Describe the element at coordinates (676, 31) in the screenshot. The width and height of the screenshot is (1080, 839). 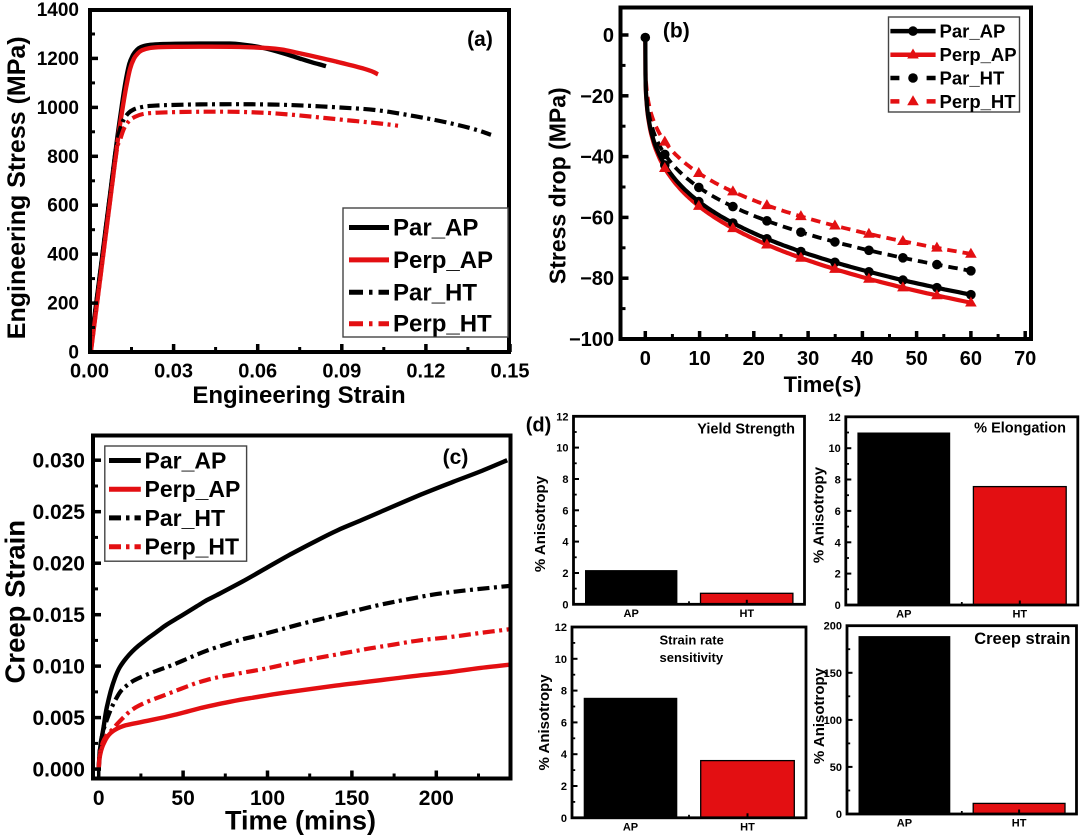
I see `svg-text: (b)` at that location.